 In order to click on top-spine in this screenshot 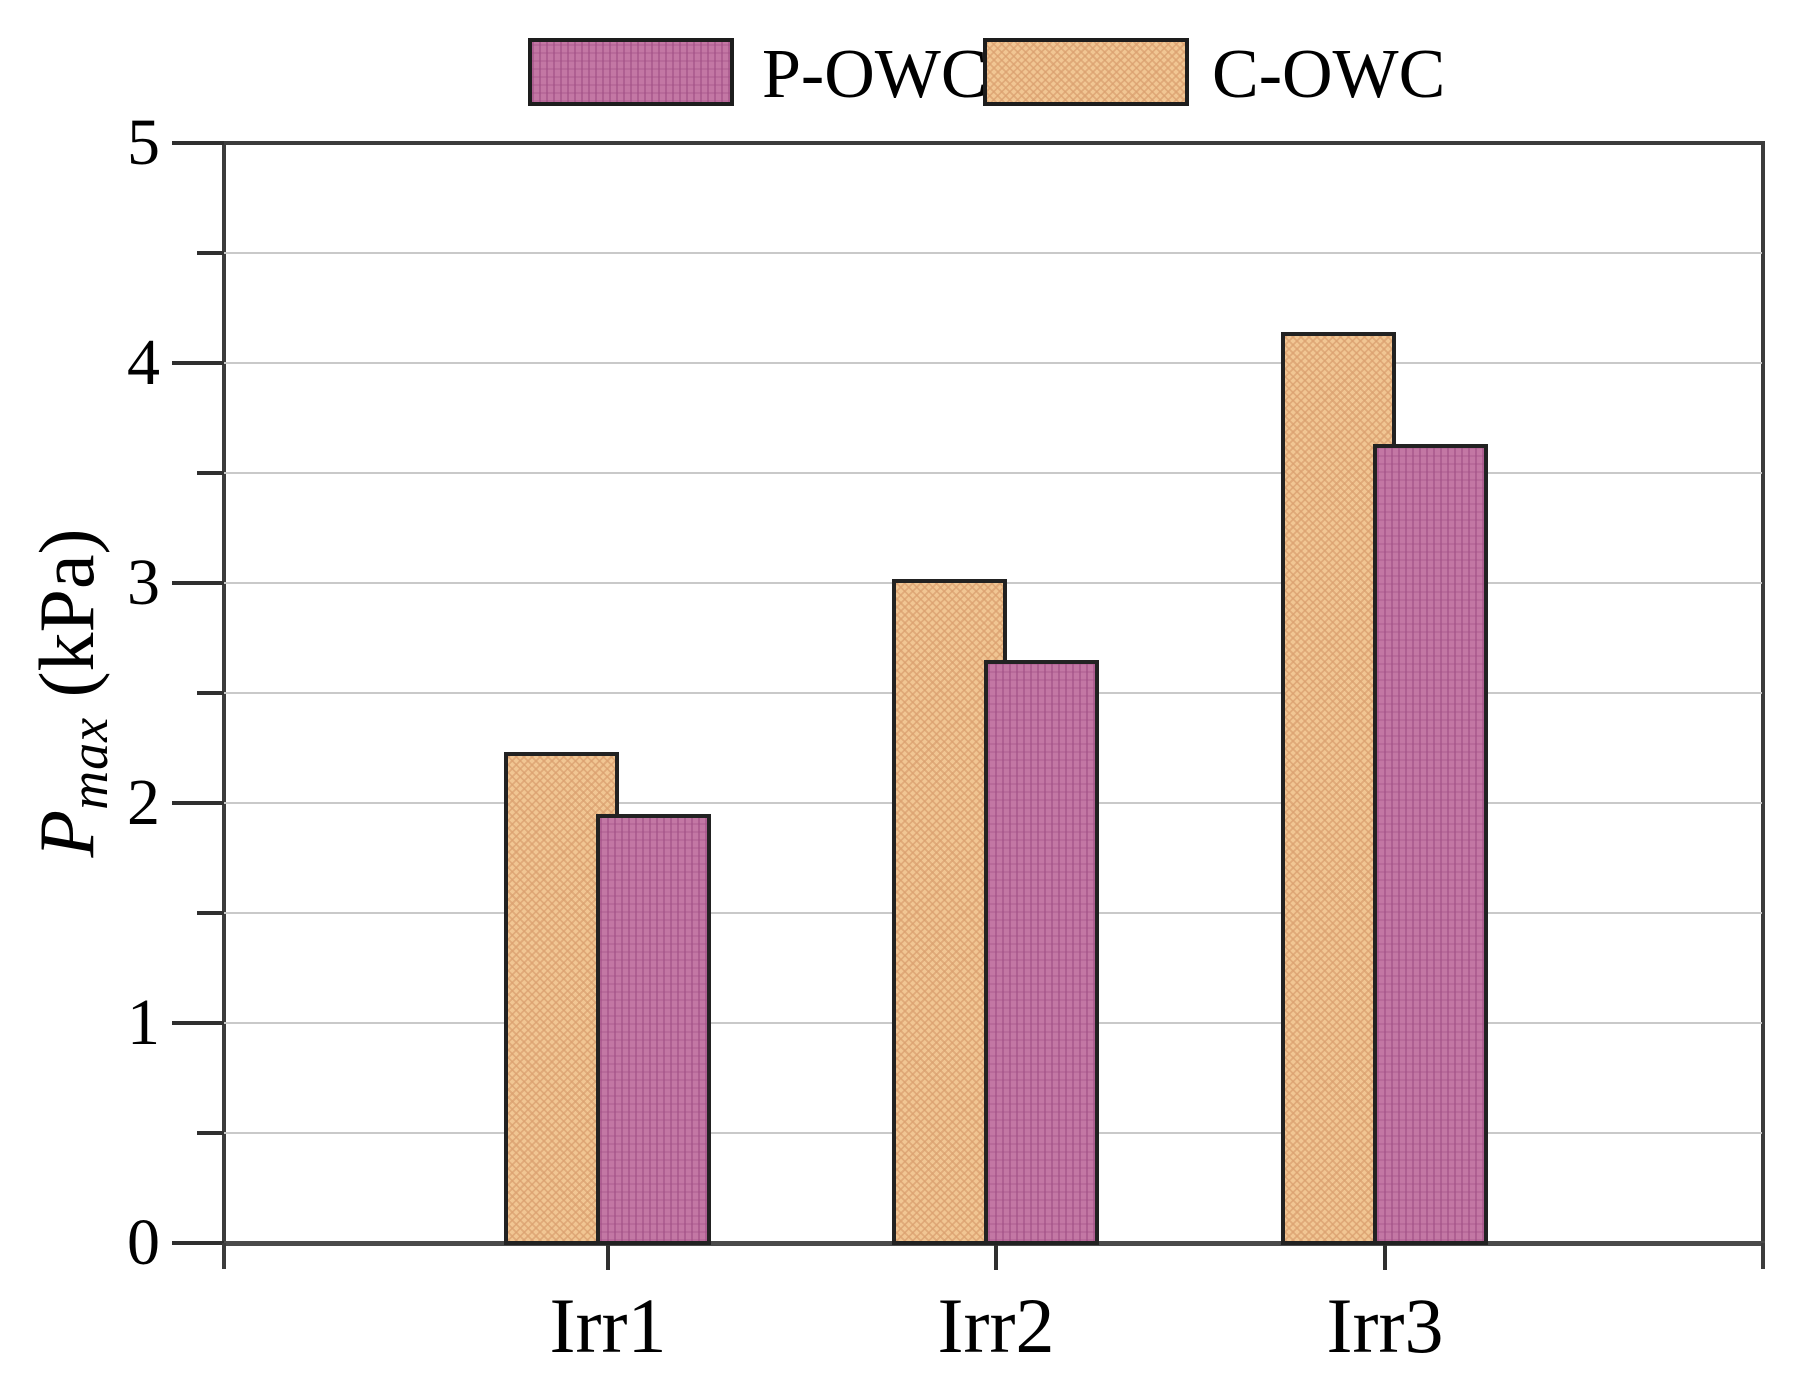, I will do `click(993, 143)`.